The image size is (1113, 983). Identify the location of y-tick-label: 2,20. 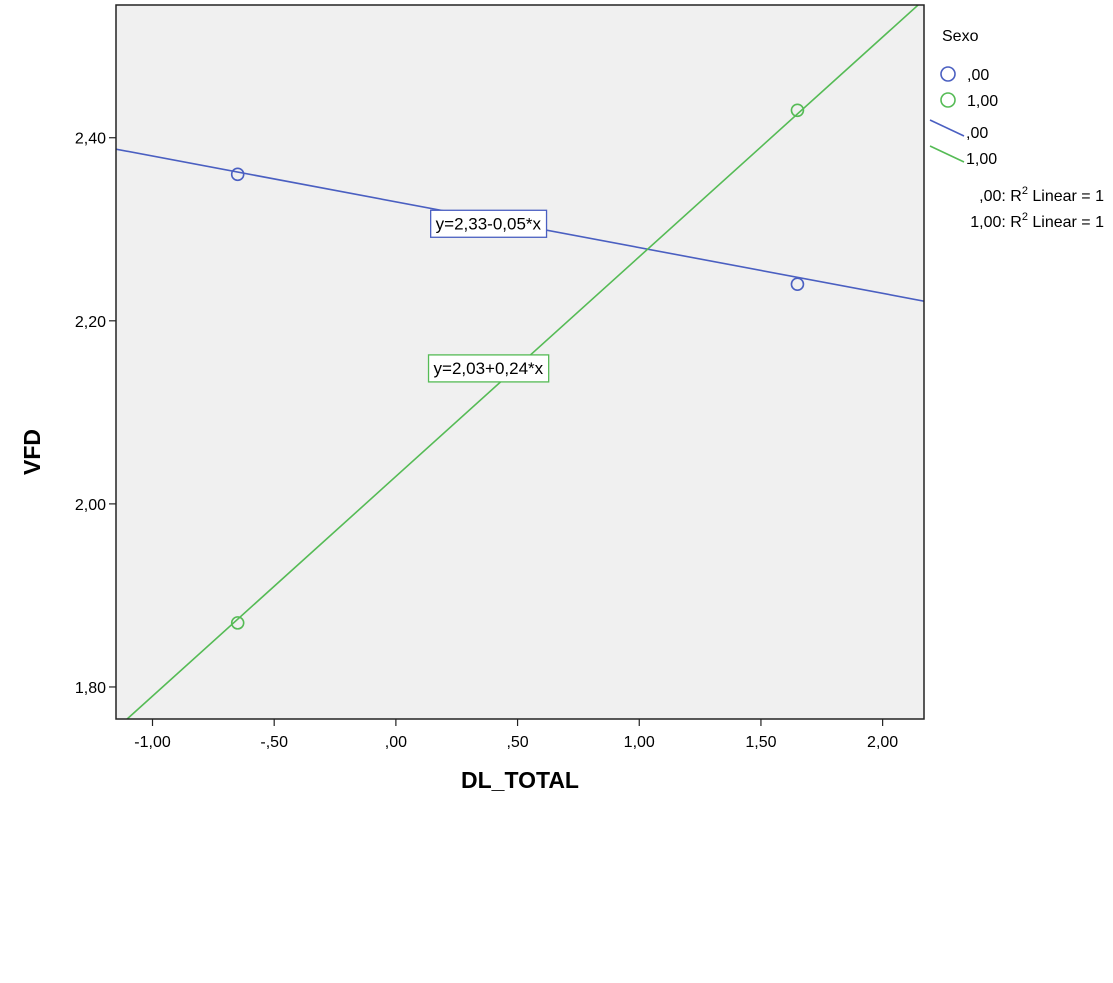
(90, 322).